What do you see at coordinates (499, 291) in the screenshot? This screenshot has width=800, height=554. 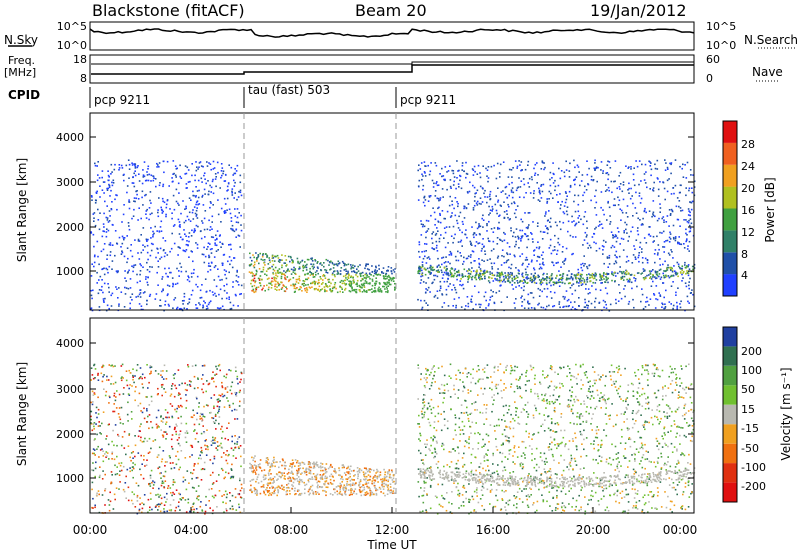 I see `power-echo-1949` at bounding box center [499, 291].